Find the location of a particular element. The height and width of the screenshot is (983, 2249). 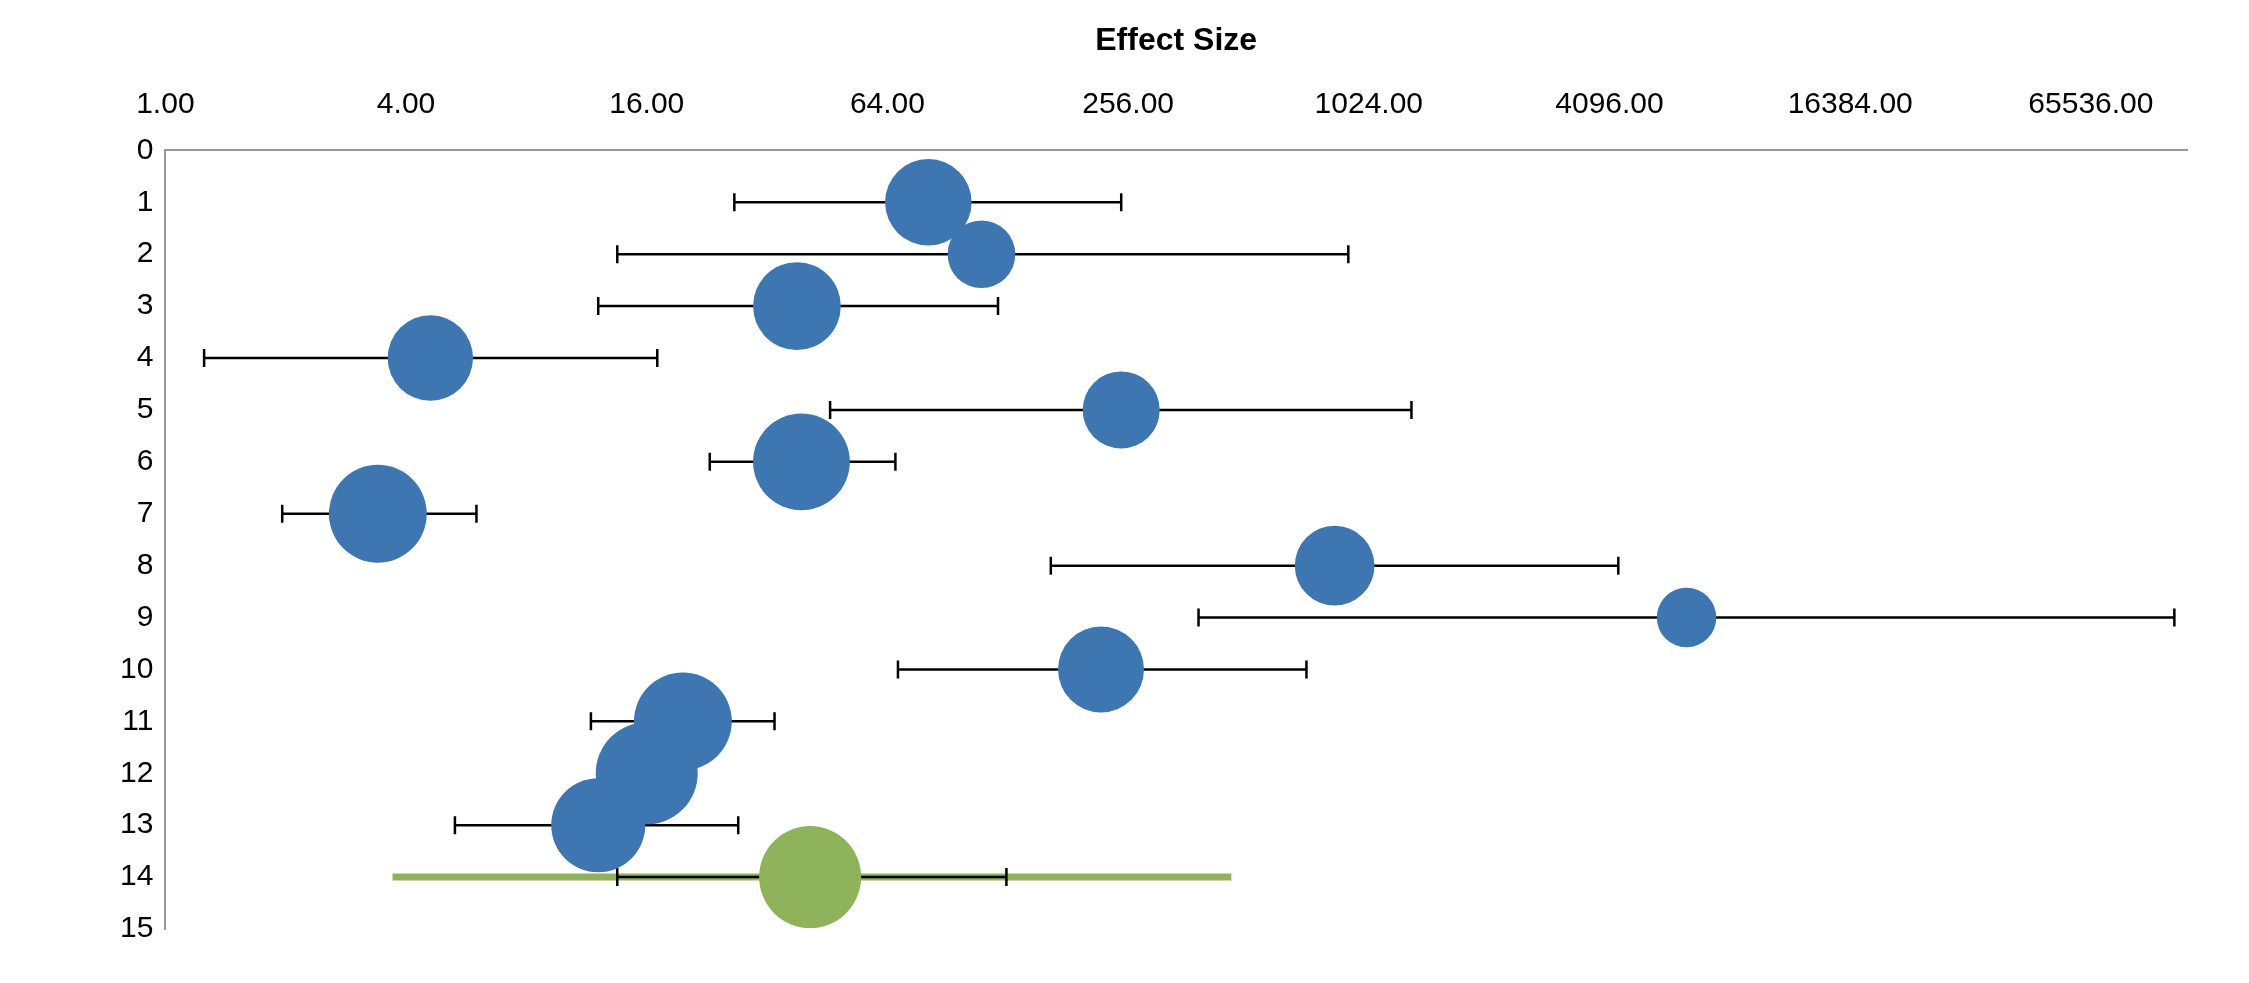

y-tick-label: 9 is located at coordinates (145, 615).